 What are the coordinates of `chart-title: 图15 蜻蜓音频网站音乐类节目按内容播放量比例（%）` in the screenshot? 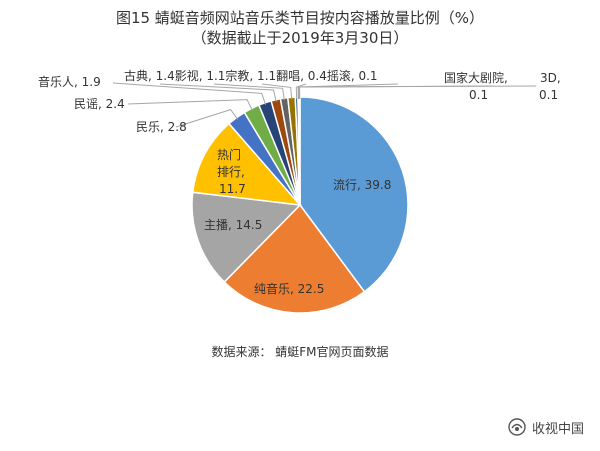 It's located at (300, 18).